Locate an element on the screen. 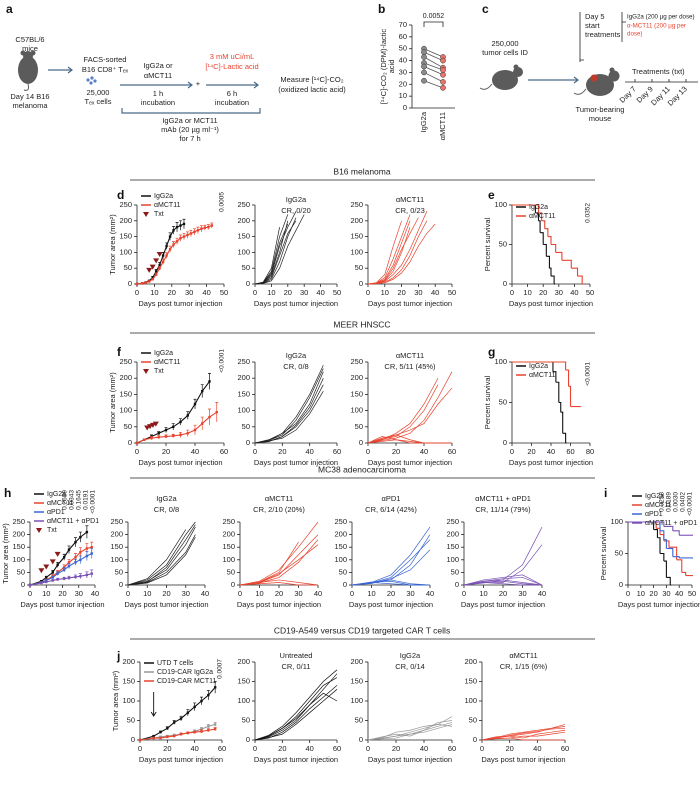 The height and width of the screenshot is (794, 700). label: IgG2a or MCT11 is located at coordinates (189, 120).